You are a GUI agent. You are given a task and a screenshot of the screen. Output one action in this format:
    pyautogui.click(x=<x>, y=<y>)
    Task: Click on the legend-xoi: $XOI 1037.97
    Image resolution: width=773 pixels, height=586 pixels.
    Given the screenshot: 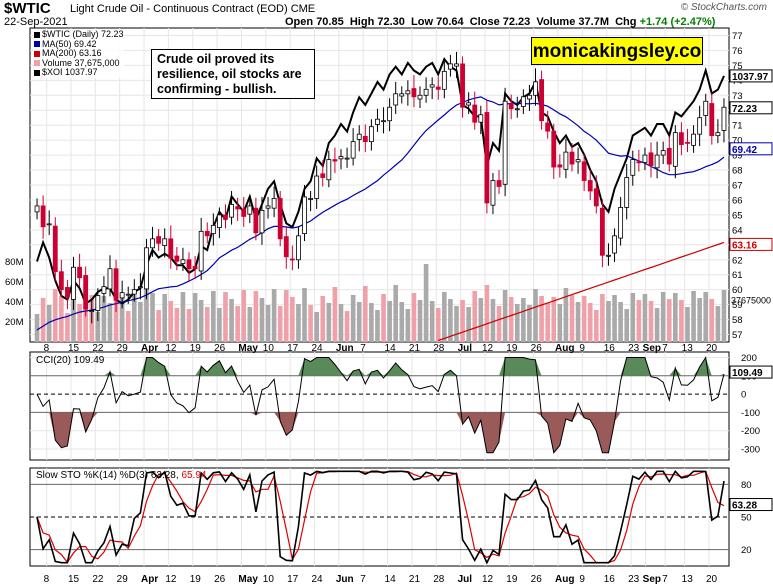 What is the action you would take?
    pyautogui.click(x=79, y=72)
    